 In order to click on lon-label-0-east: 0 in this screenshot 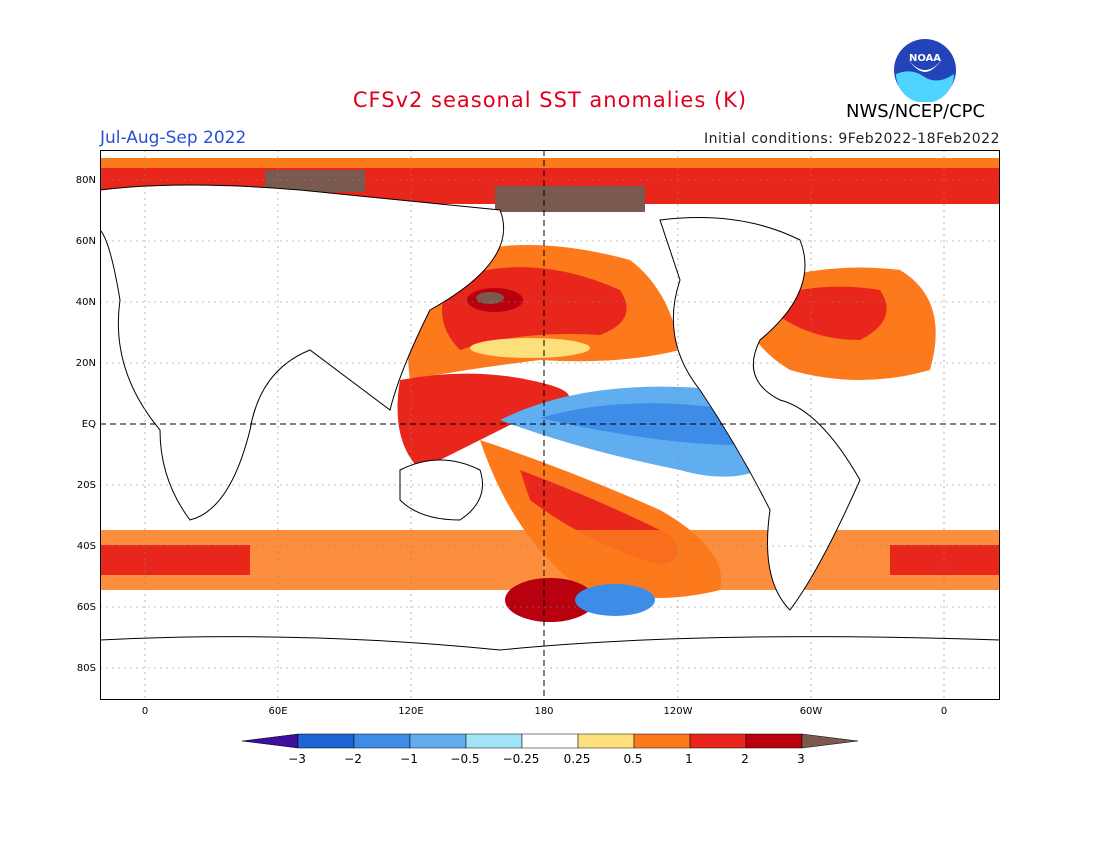, I will do `click(944, 711)`.